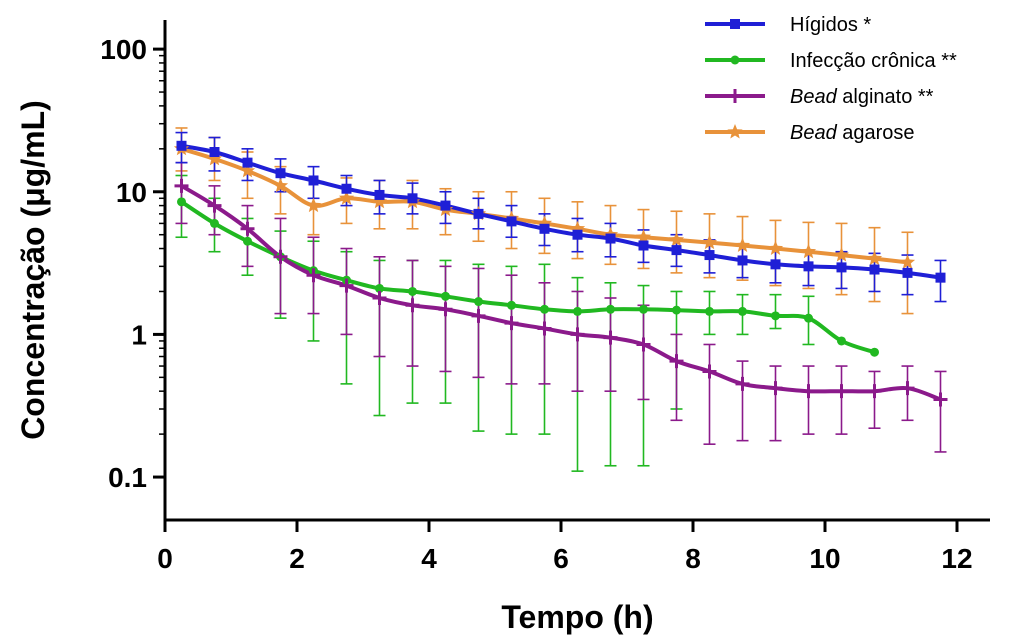 The height and width of the screenshot is (637, 1017). I want to click on x-tick-label: 2, so click(297, 558).